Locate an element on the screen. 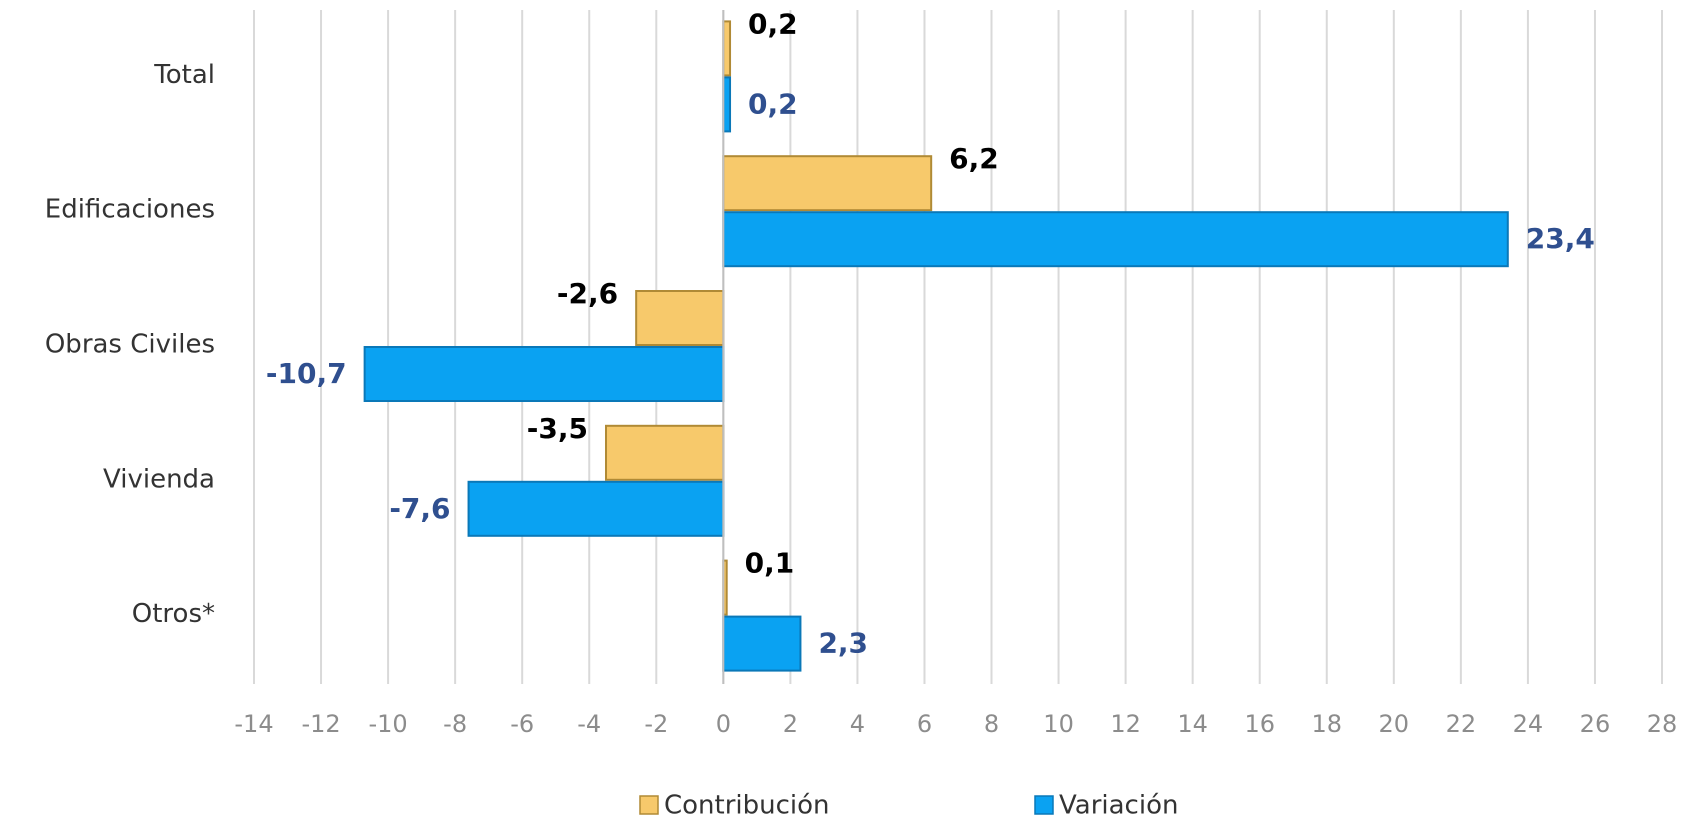 Image resolution: width=1692 pixels, height=816 pixels. category-label: Otros* is located at coordinates (173, 614).